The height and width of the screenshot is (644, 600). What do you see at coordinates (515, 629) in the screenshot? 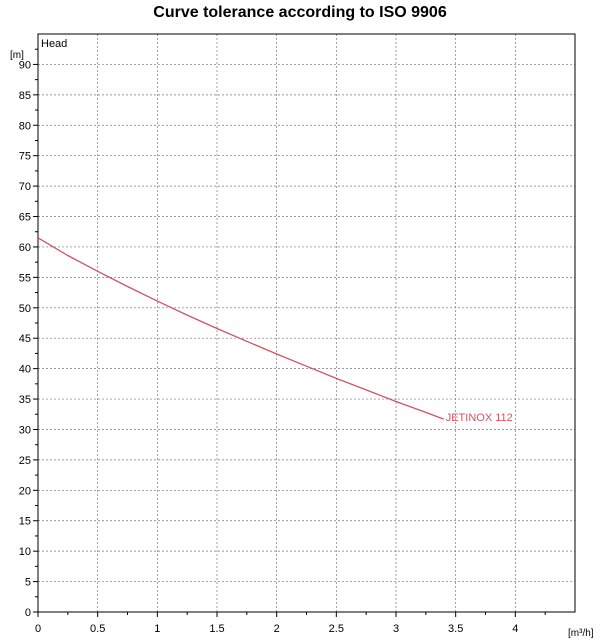
I see `x-tick-label: 4` at bounding box center [515, 629].